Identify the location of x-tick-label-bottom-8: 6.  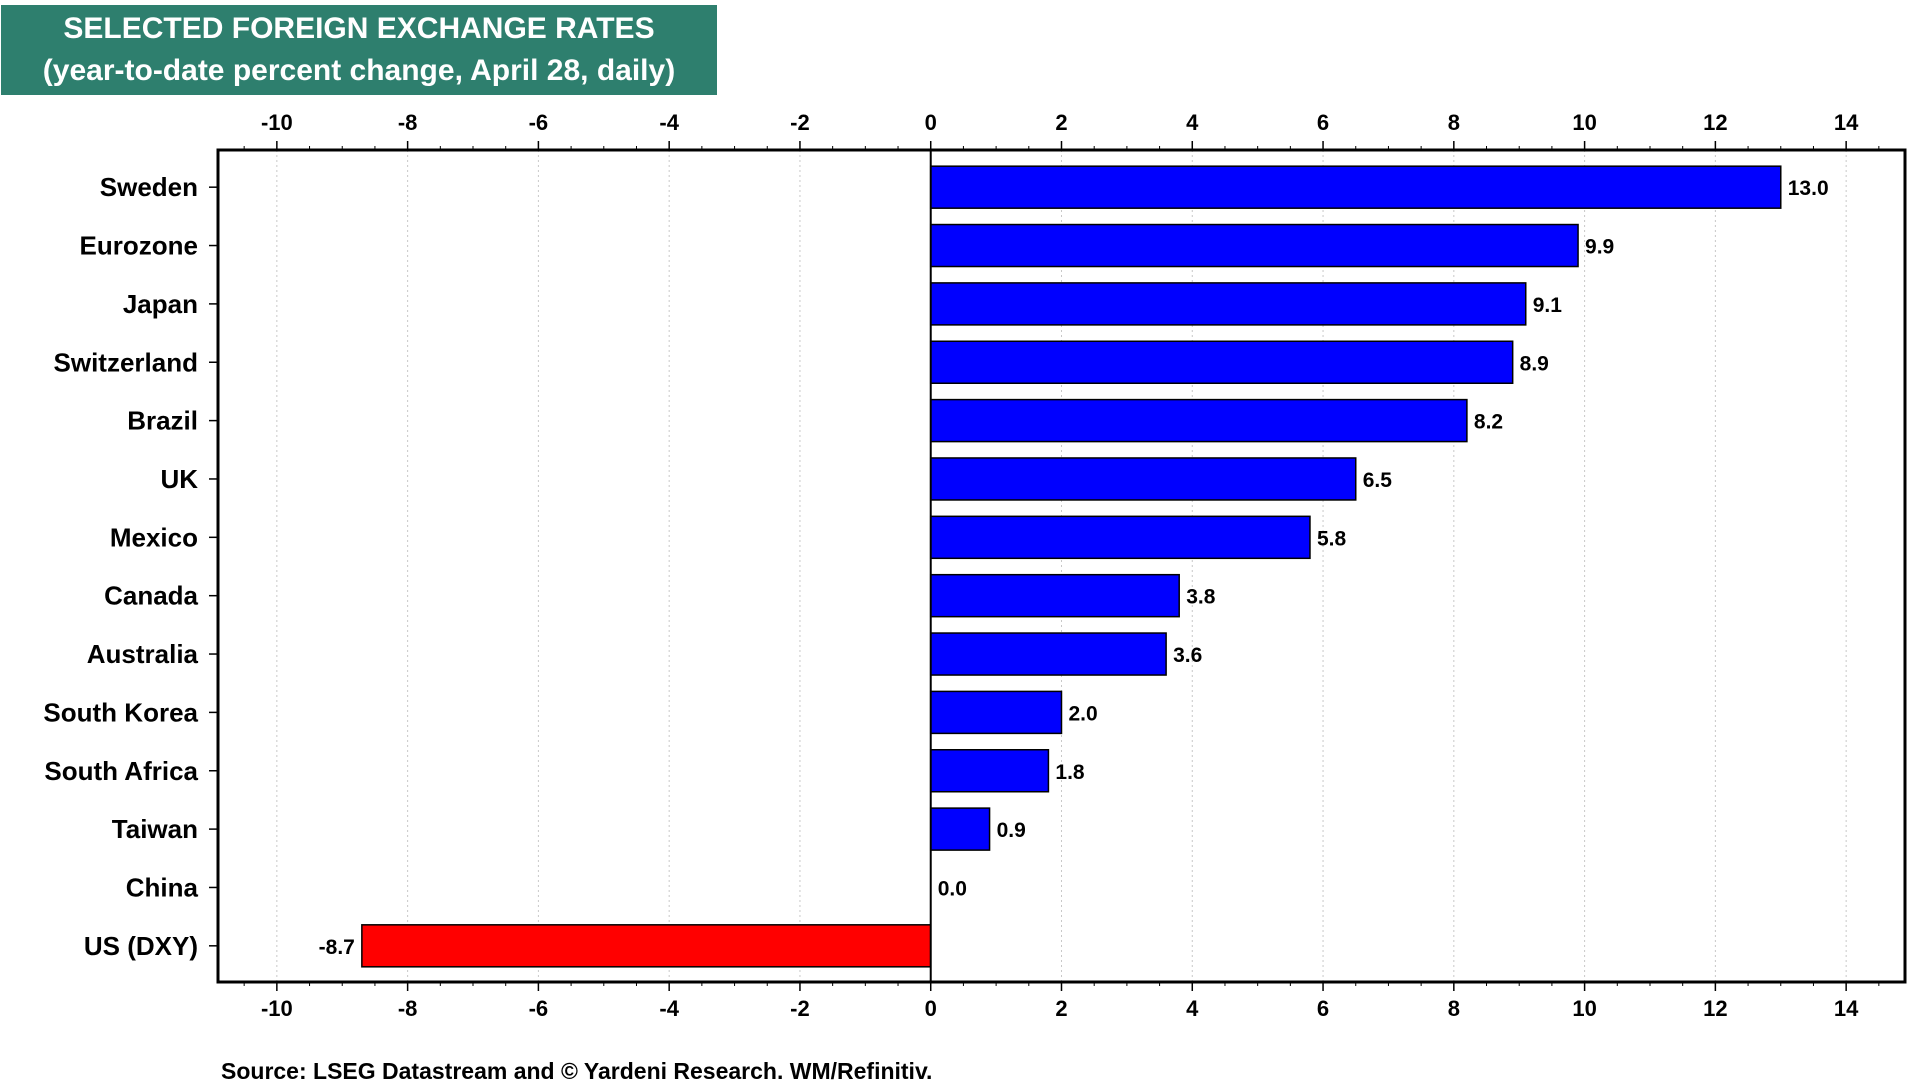
(1323, 1008).